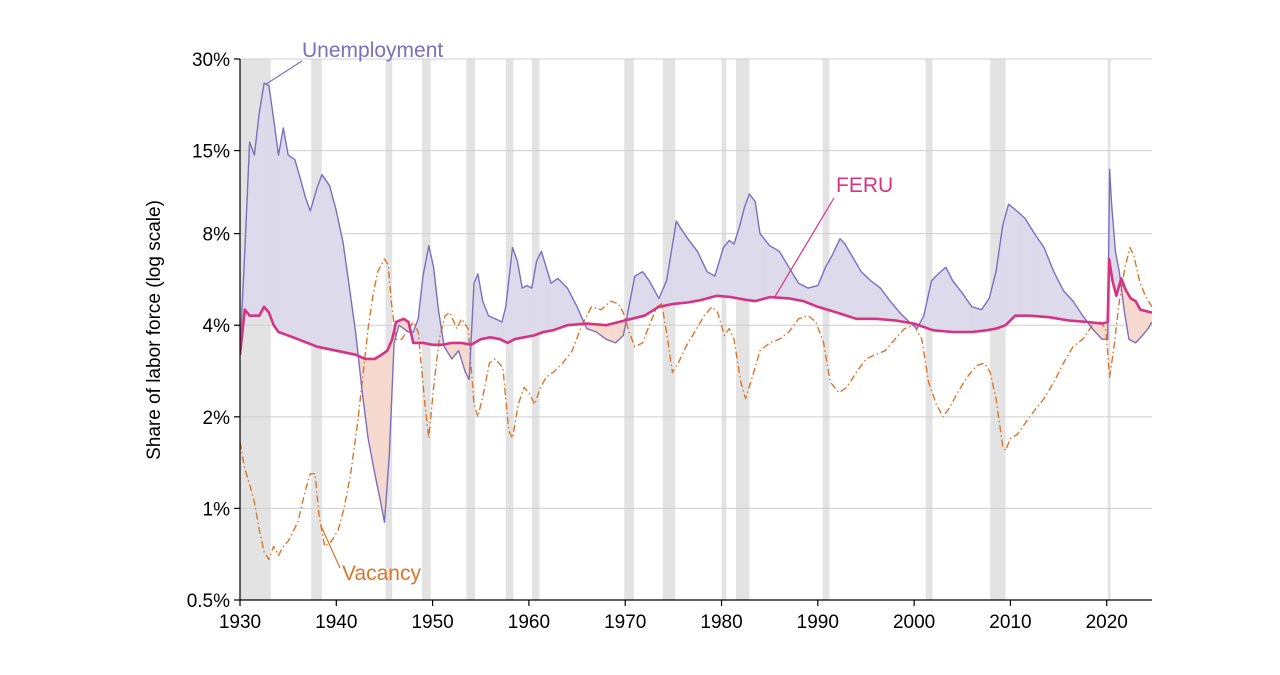 This screenshot has height=675, width=1280. What do you see at coordinates (804, 247) in the screenshot?
I see `feru-leader-line` at bounding box center [804, 247].